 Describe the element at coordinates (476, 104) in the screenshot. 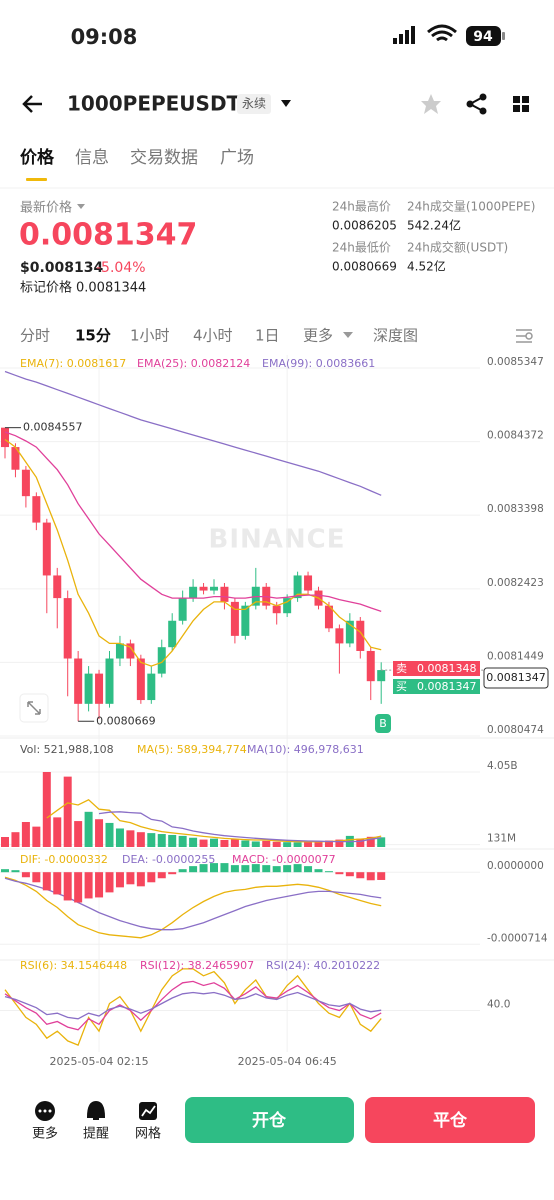

I see `share-icon` at that location.